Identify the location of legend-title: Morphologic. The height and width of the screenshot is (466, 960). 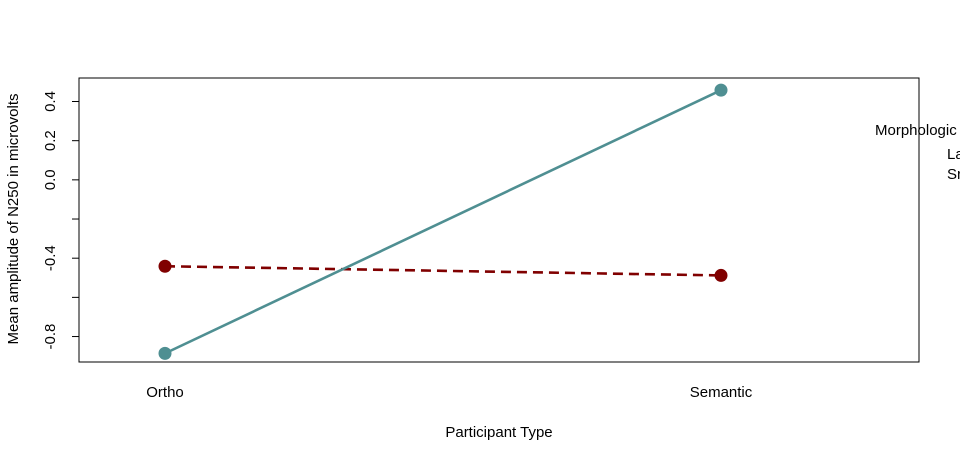
(916, 130).